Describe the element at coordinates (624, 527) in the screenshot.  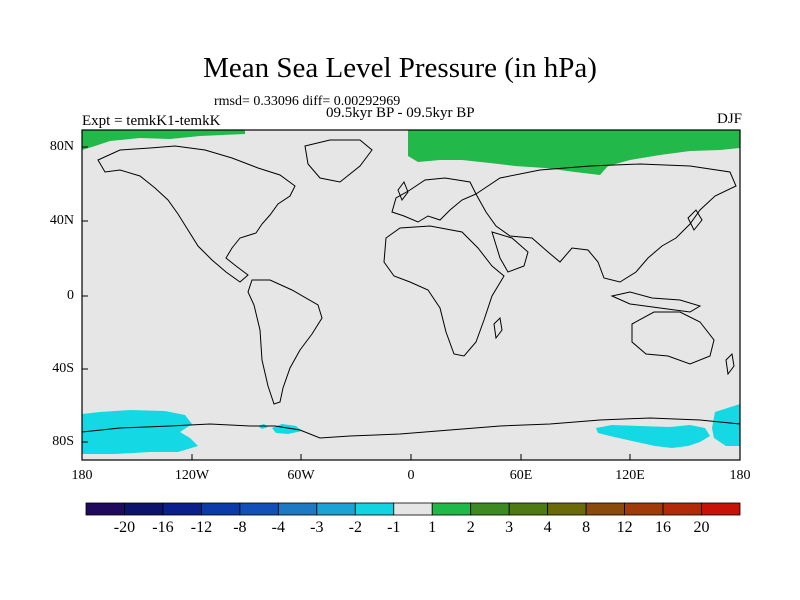
I see `colorbar-label: 12` at that location.